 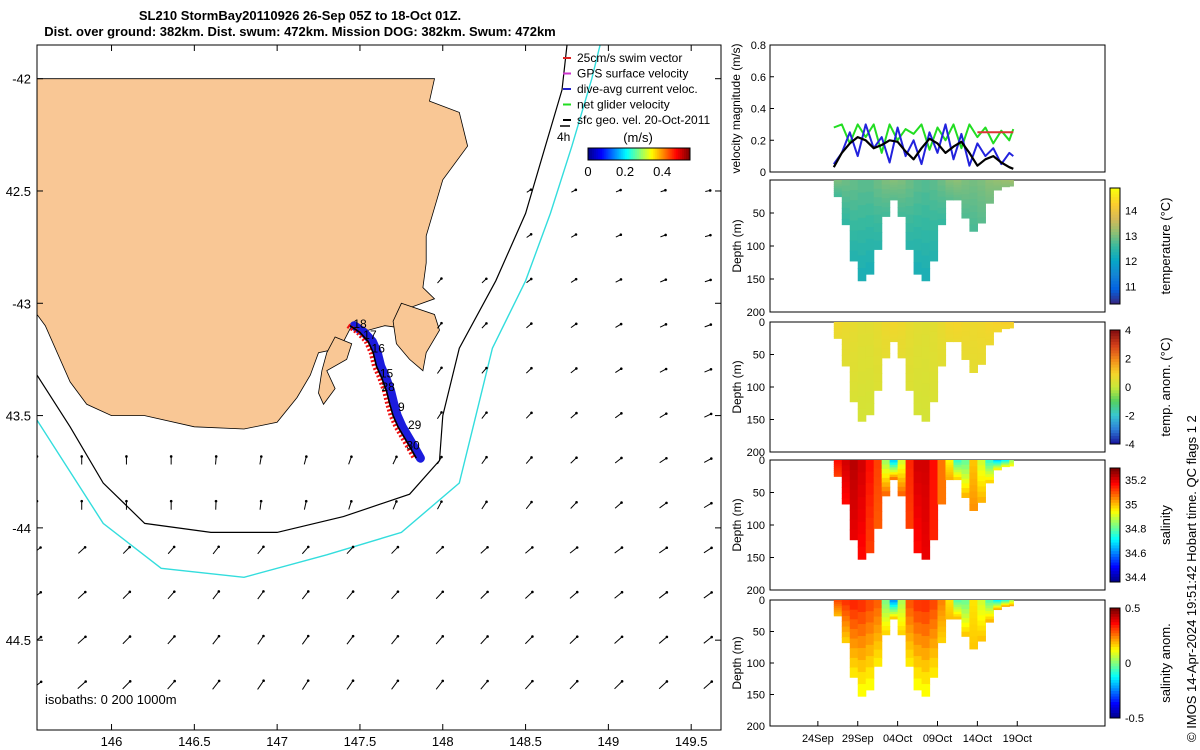 I want to click on section-y-tick-label: 0, so click(x=762, y=323).